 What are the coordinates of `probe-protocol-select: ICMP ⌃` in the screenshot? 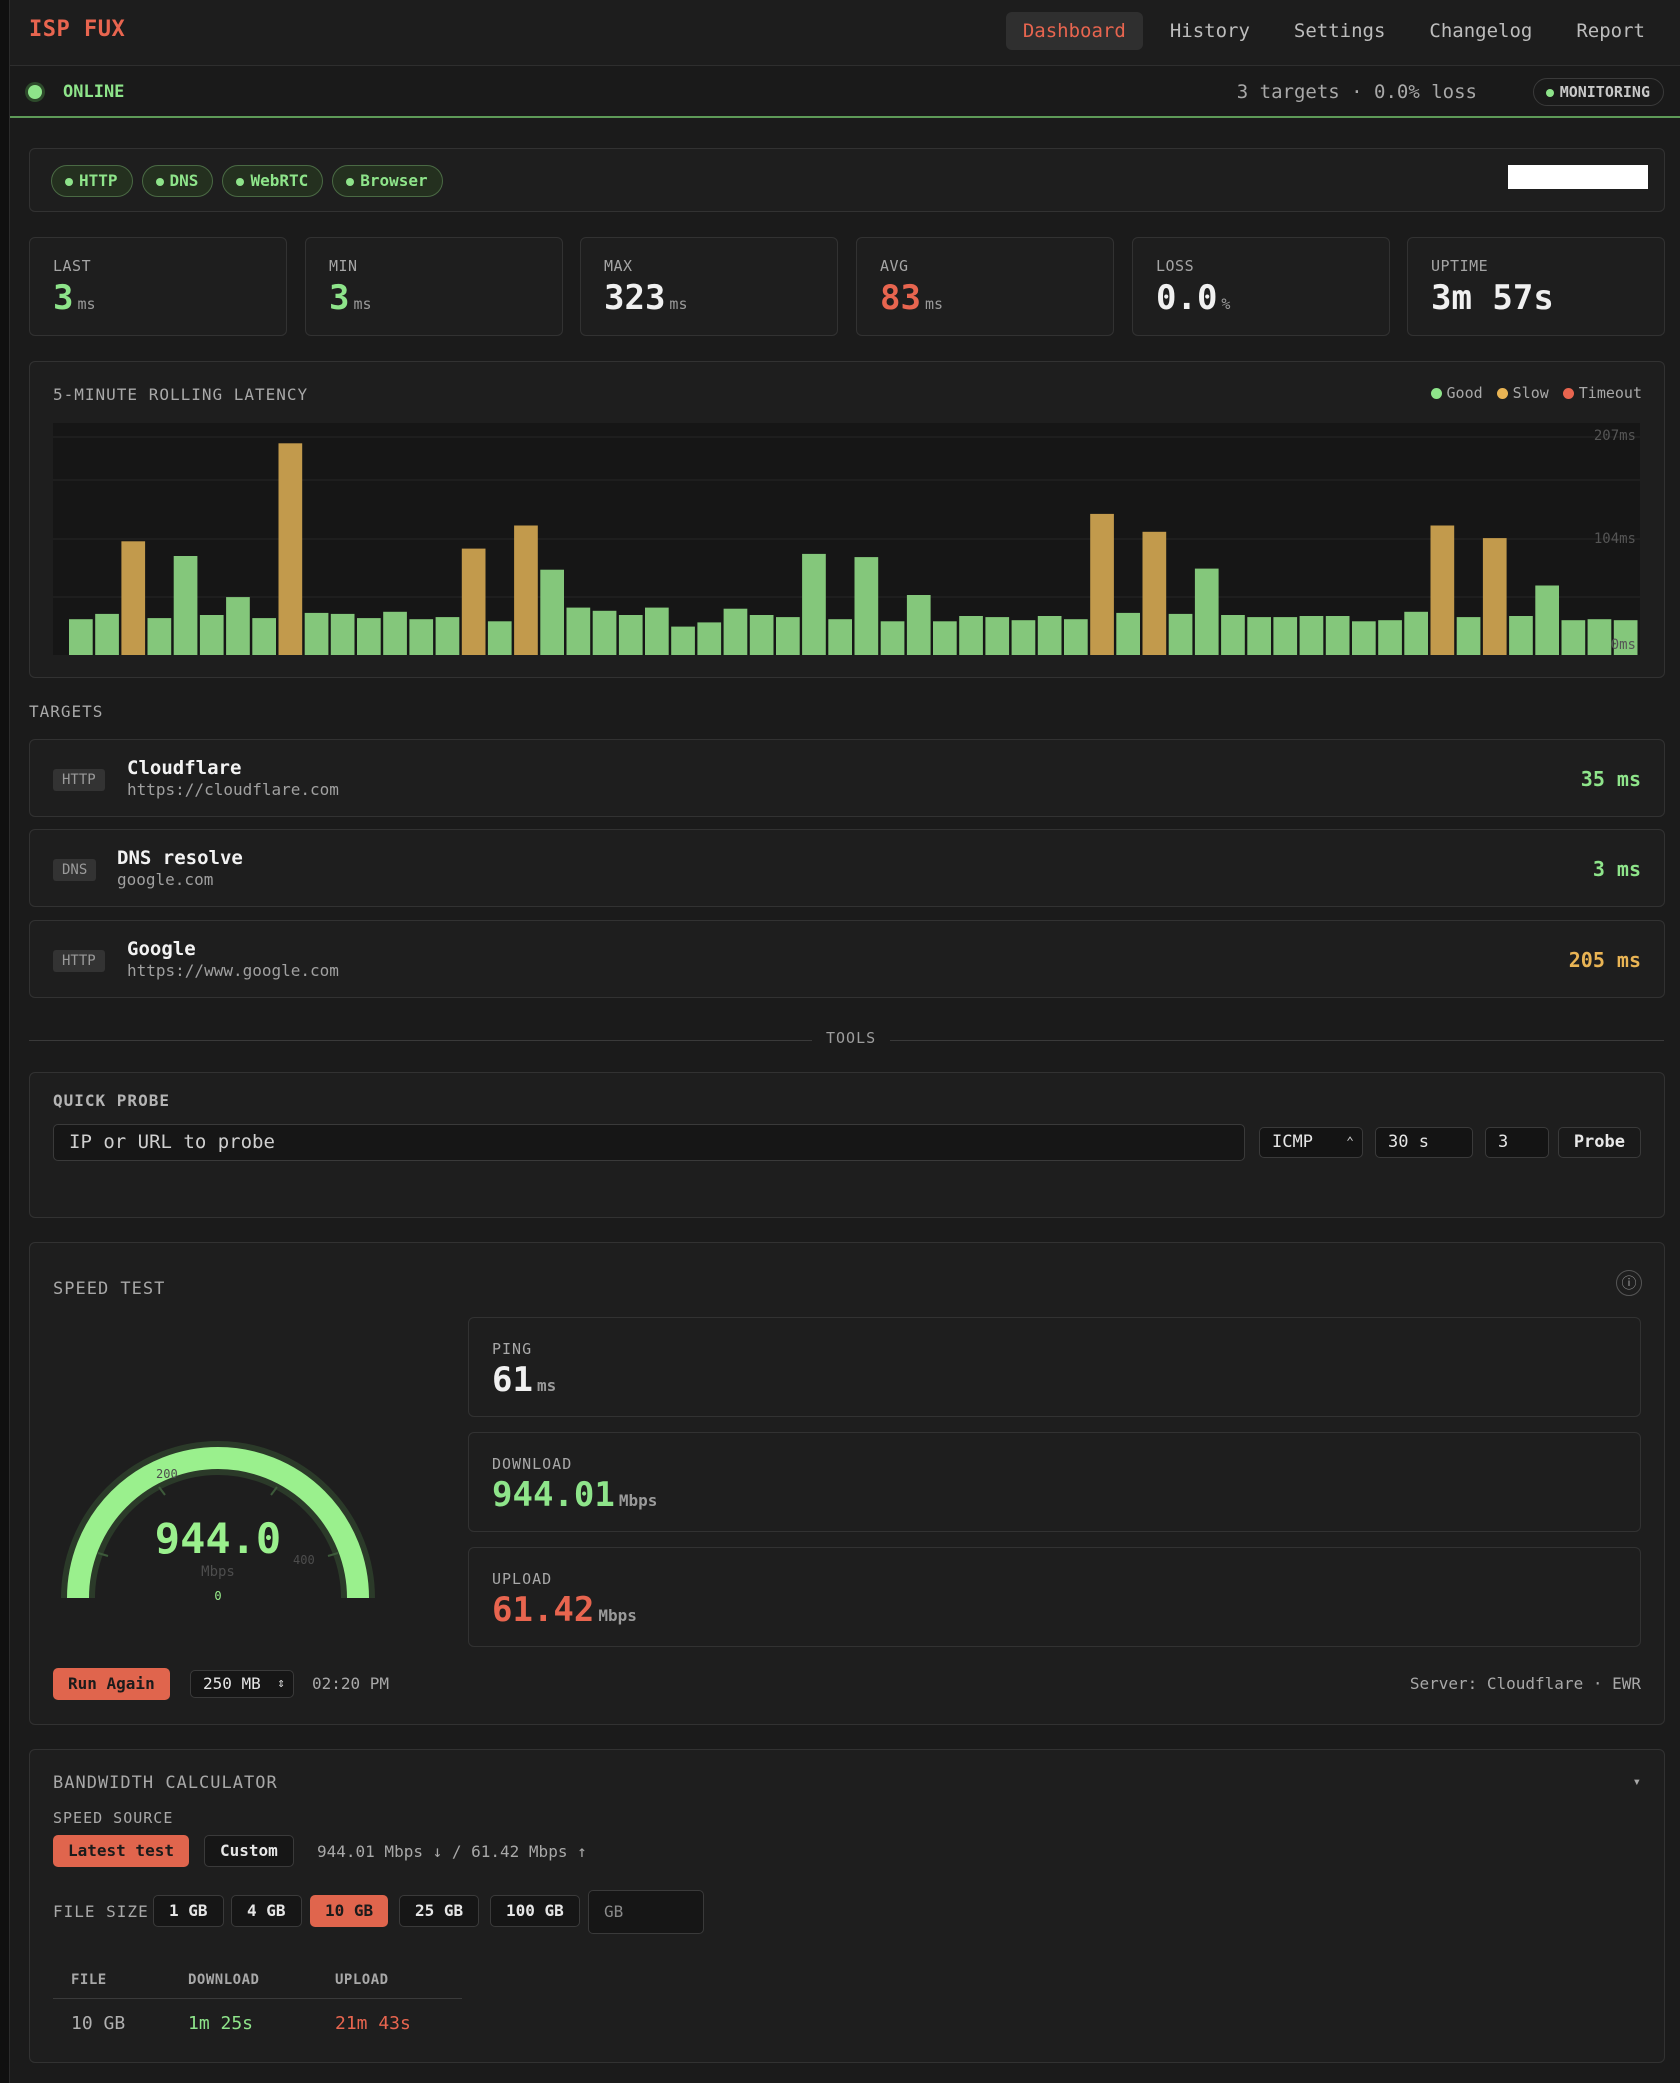 It's located at (1311, 1142).